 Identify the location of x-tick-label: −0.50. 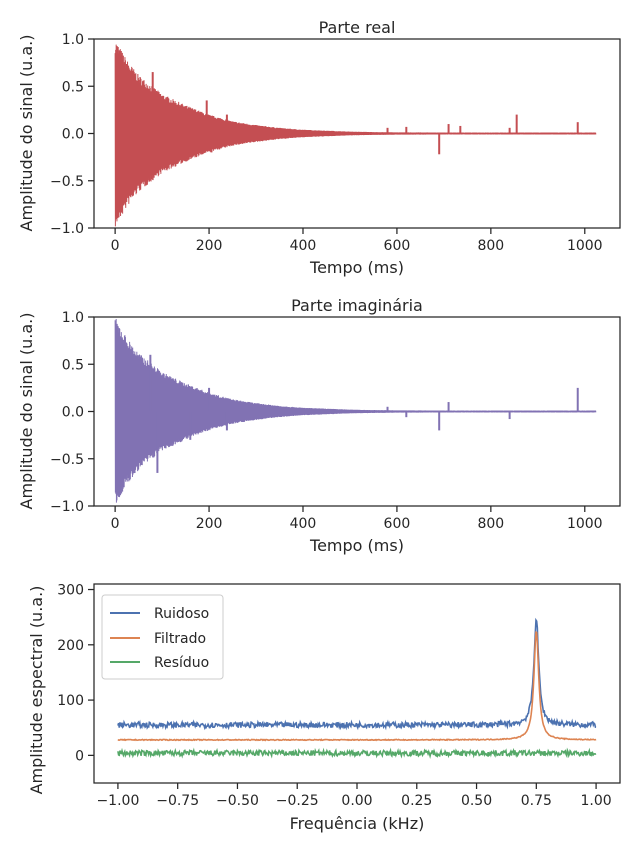
(237, 801).